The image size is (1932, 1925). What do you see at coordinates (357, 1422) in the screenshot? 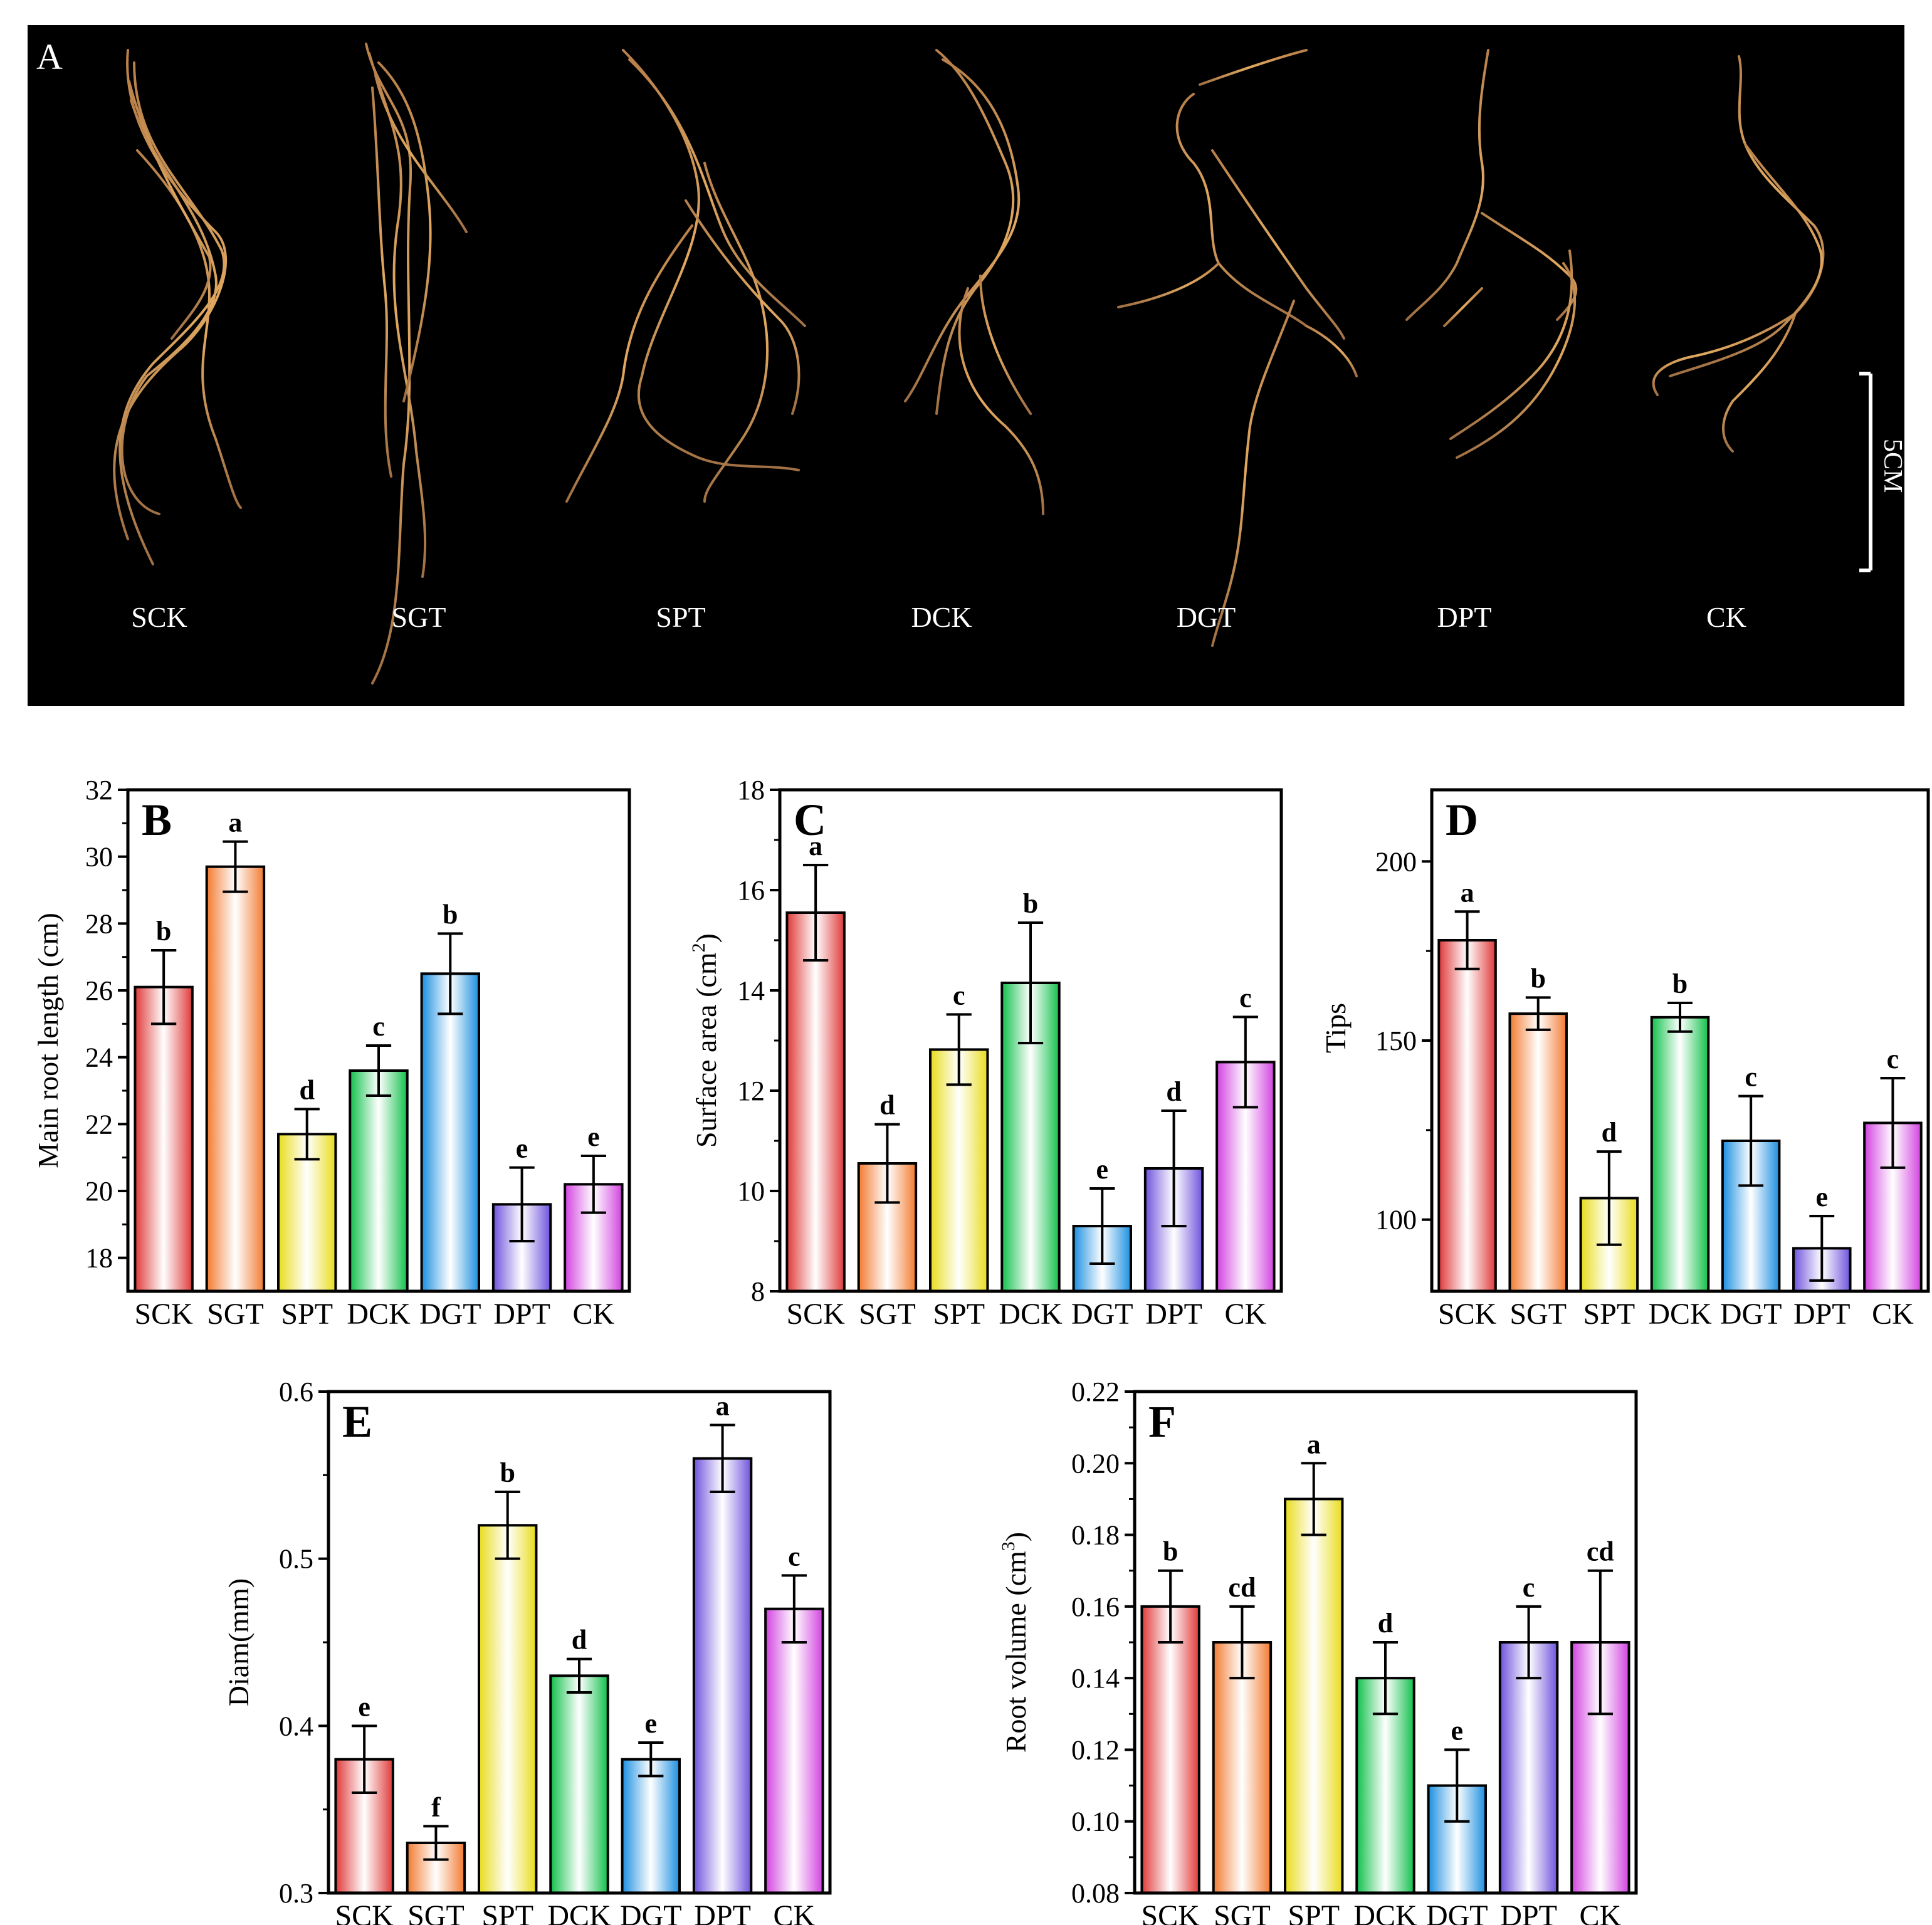
I see `panel-letter: E` at bounding box center [357, 1422].